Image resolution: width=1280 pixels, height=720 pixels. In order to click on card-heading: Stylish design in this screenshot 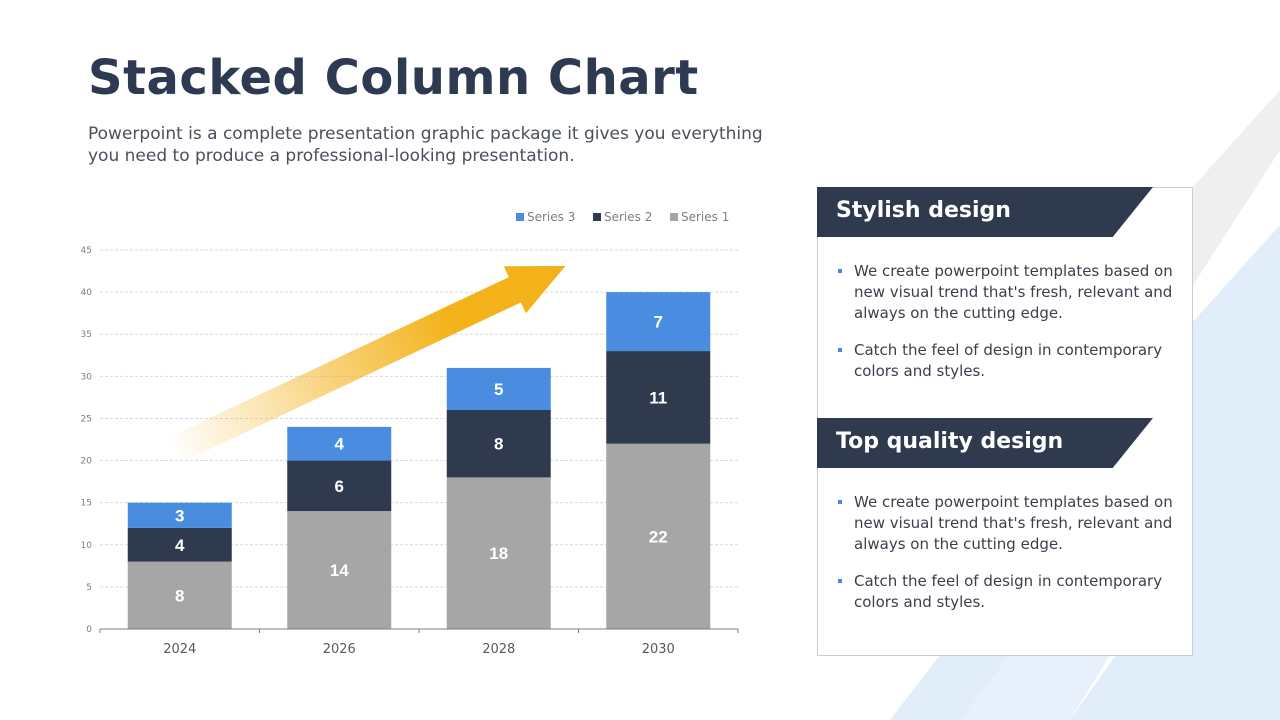, I will do `click(923, 210)`.